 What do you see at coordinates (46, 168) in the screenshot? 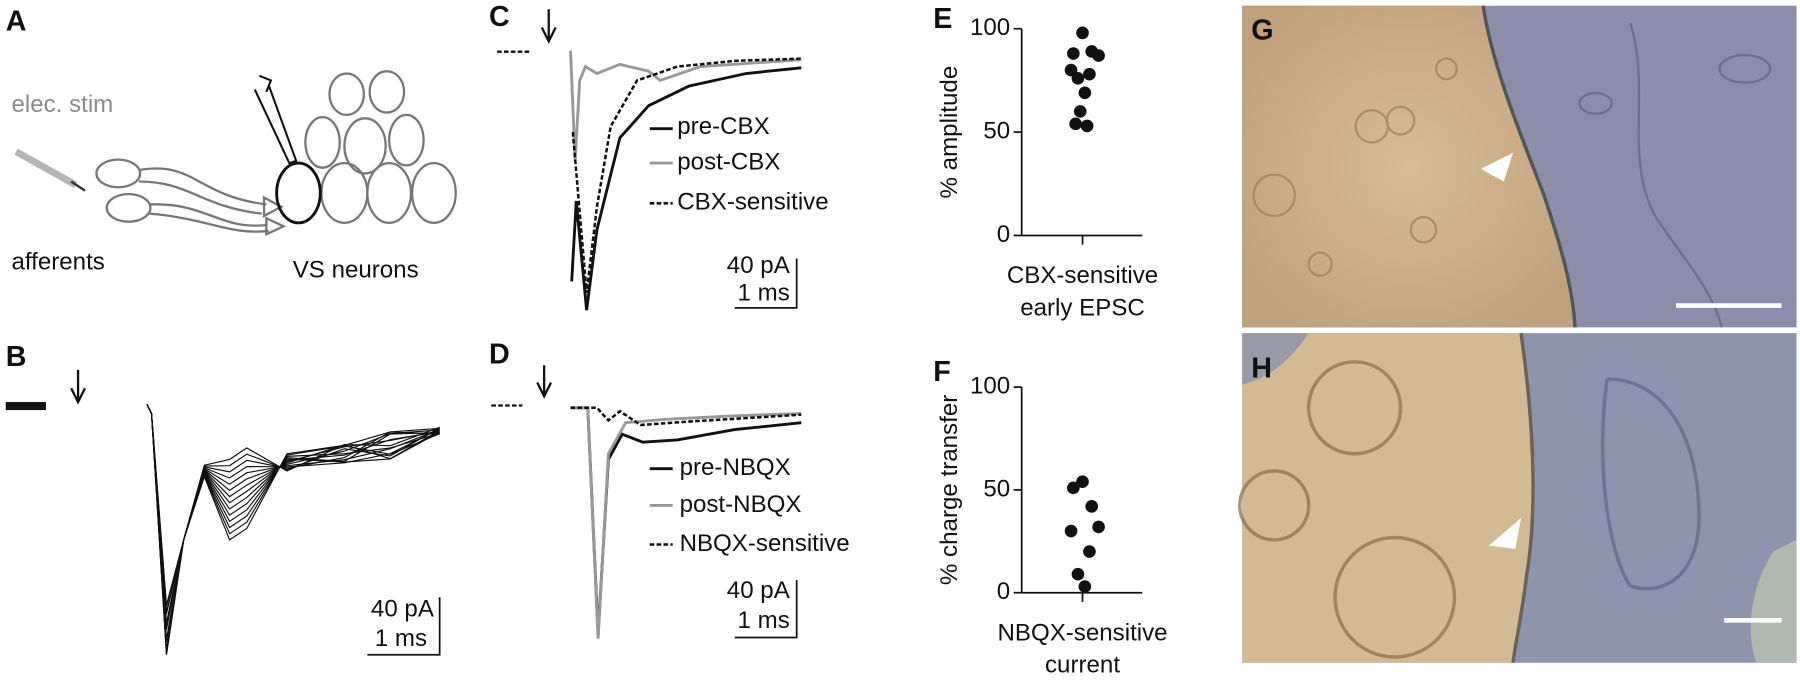
I see `electrode` at bounding box center [46, 168].